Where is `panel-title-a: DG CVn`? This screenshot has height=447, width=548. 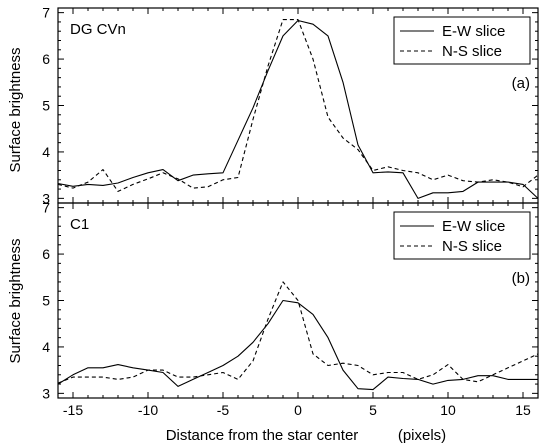 panel-title-a: DG CVn is located at coordinates (98, 29).